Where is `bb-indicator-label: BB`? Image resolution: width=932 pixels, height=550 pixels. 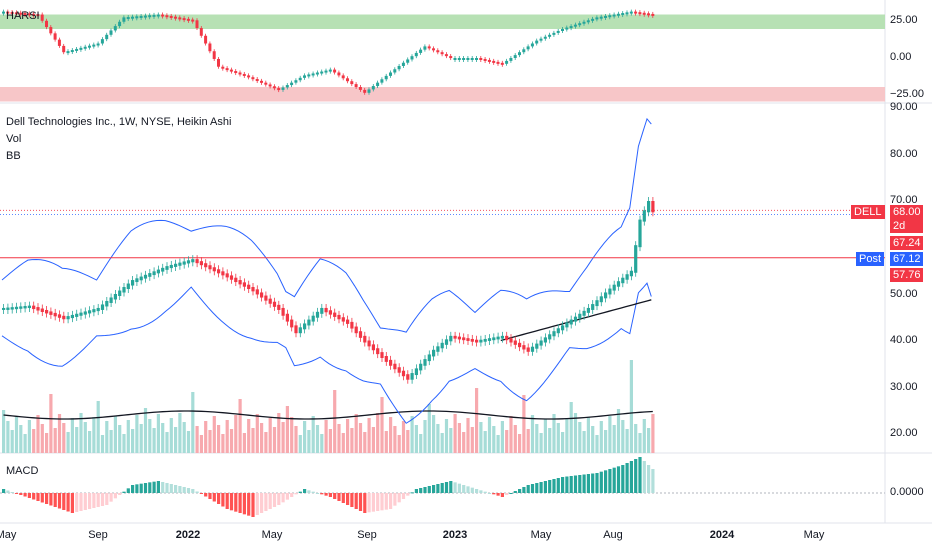 bb-indicator-label: BB is located at coordinates (13, 156).